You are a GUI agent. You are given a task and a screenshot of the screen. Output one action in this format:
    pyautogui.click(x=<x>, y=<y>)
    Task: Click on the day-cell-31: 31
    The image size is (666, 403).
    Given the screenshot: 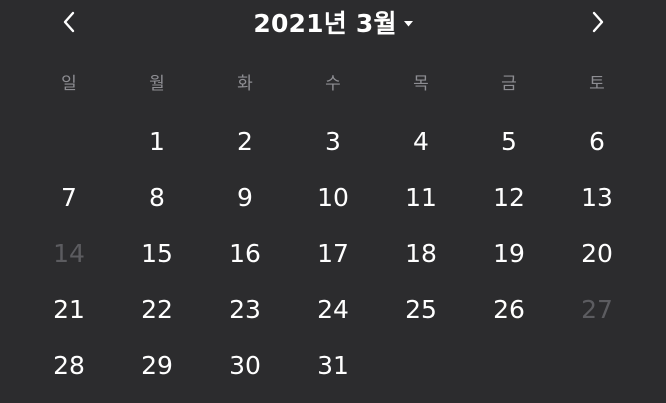 What is the action you would take?
    pyautogui.click(x=333, y=366)
    